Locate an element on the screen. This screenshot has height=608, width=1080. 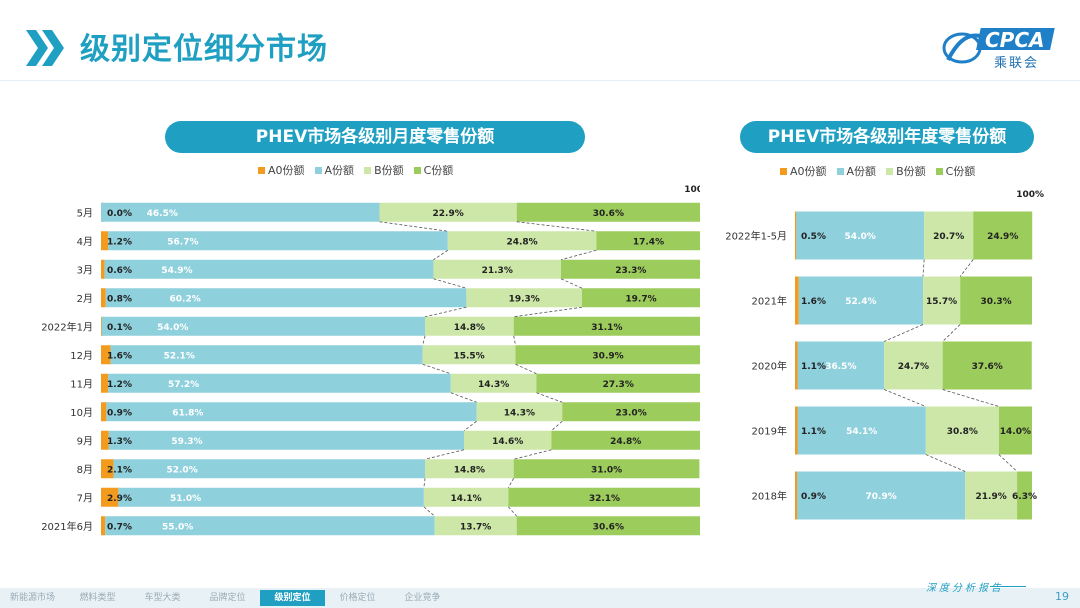
data-label: 57.2% is located at coordinates (183, 385).